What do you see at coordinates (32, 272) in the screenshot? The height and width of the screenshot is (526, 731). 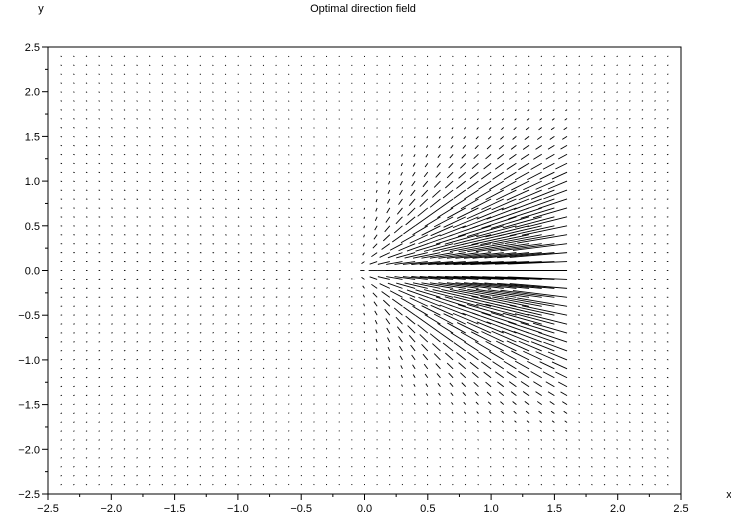 I see `y-tick-label: 0.0` at bounding box center [32, 272].